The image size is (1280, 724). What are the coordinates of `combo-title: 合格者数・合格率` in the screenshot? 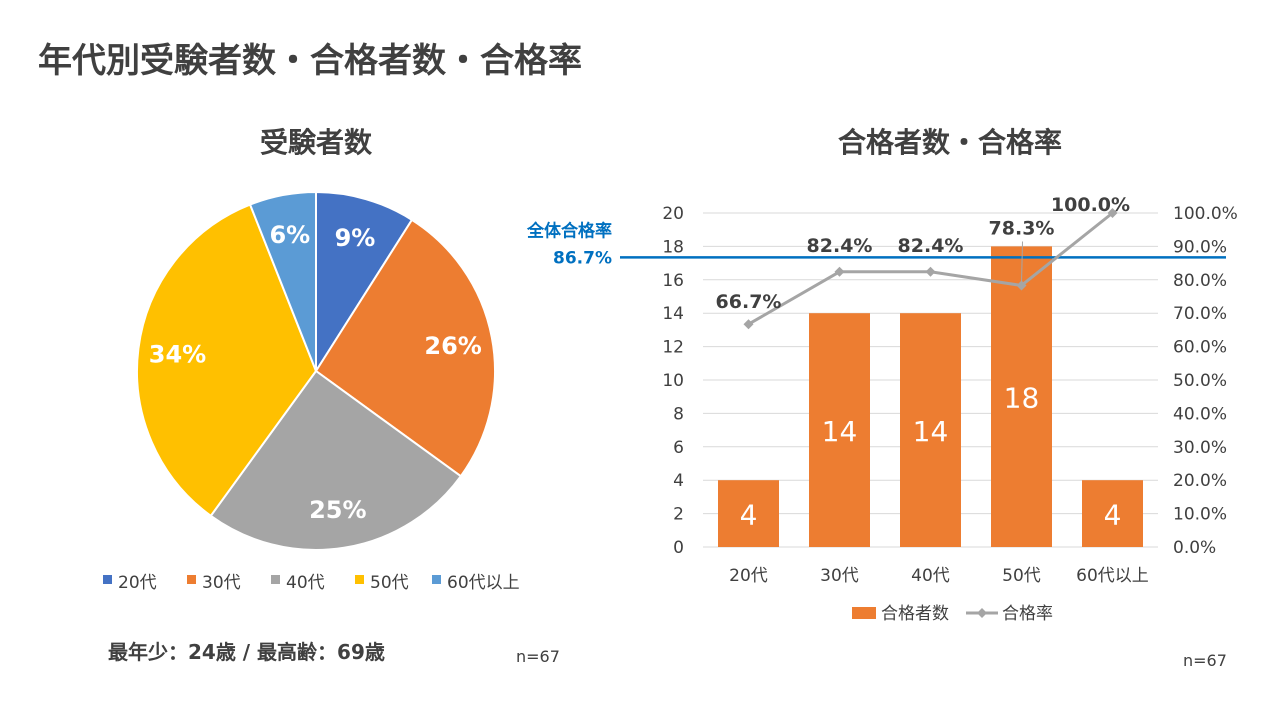 It's located at (950, 142).